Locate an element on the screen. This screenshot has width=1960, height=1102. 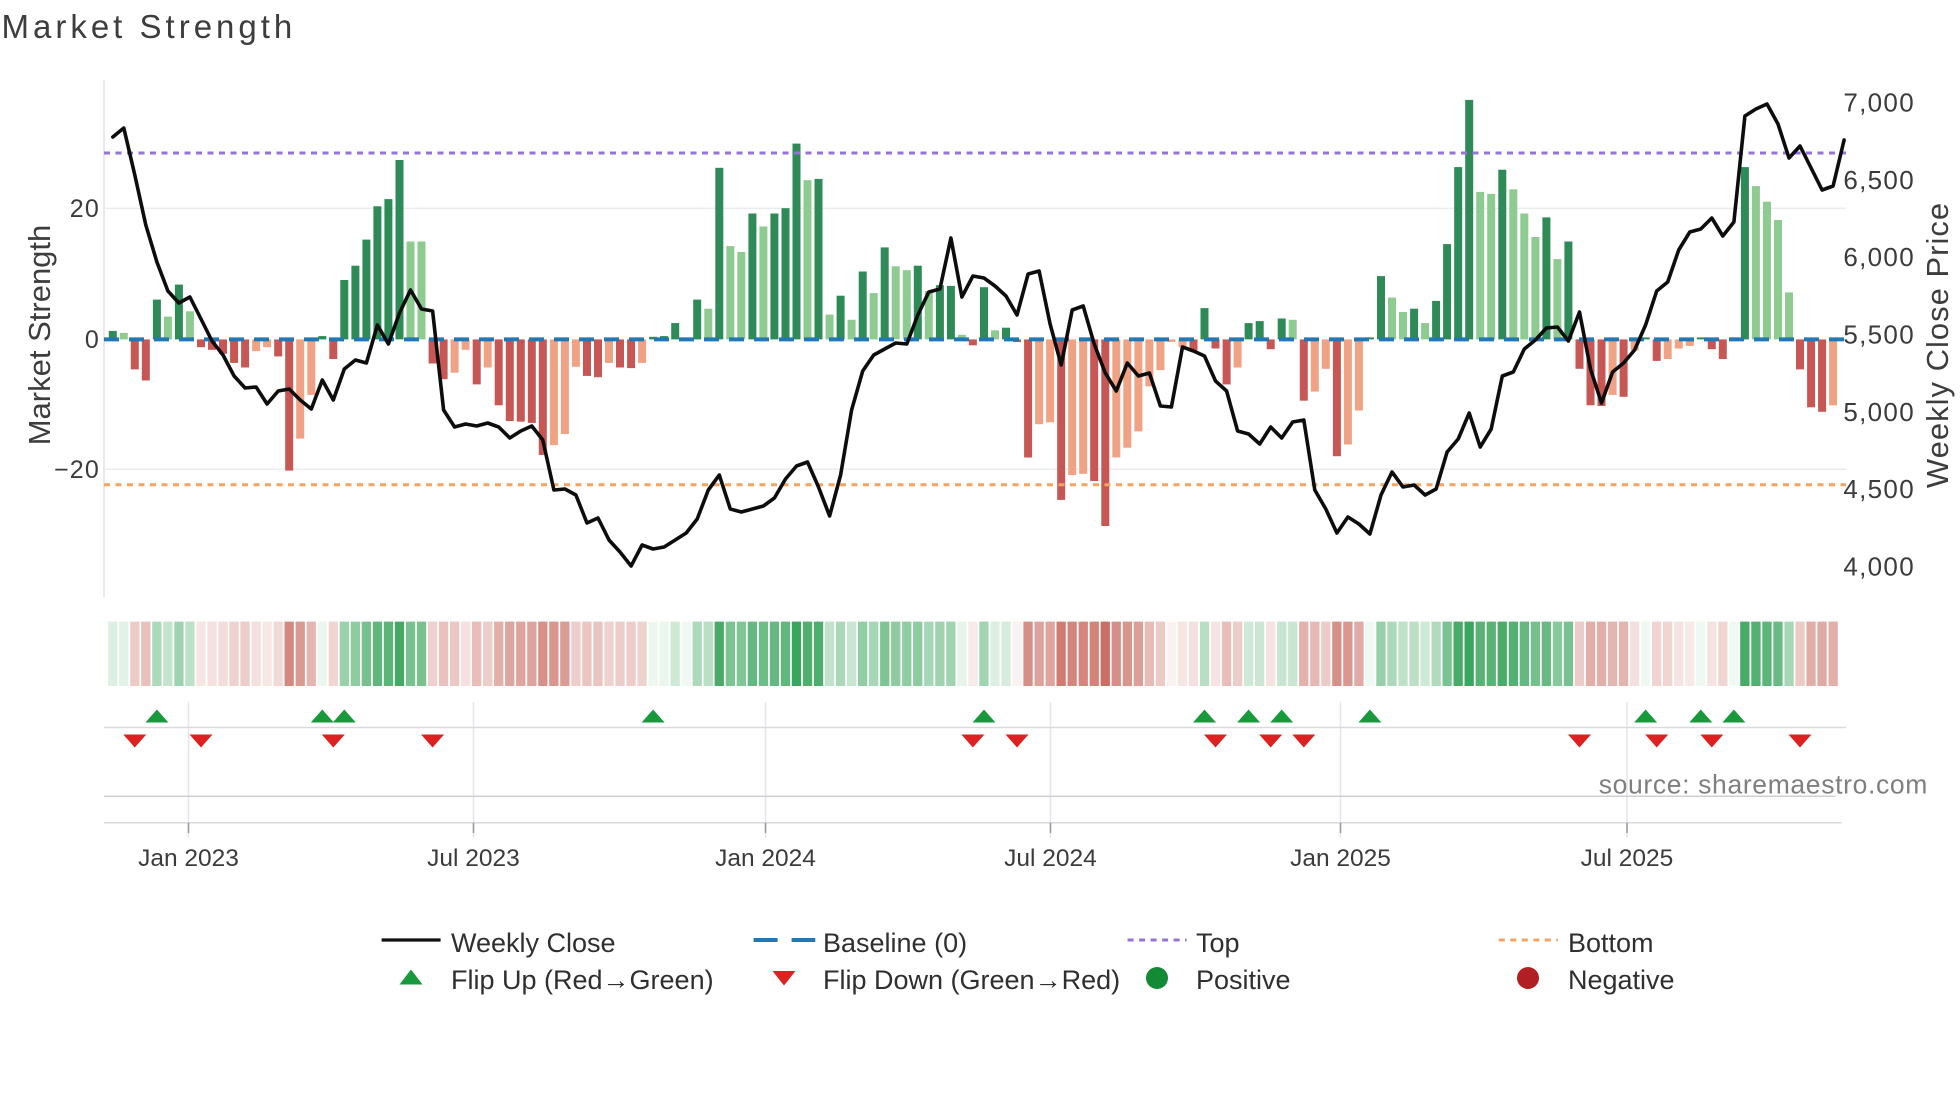
svg-text: Jan 2023 is located at coordinates (188, 858).